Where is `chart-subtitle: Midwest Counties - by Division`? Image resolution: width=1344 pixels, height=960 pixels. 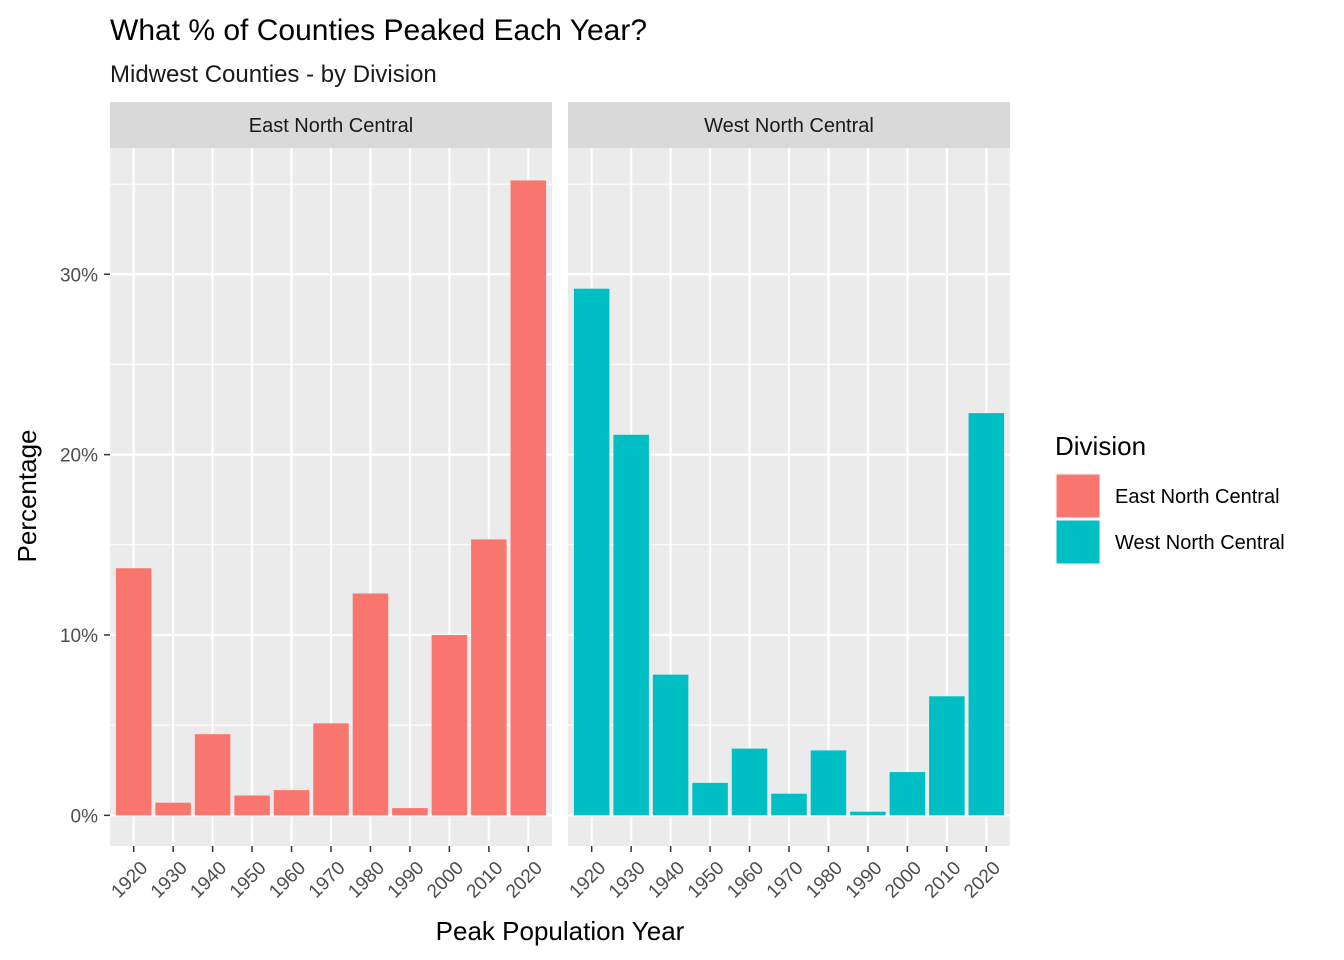 chart-subtitle: Midwest Counties - by Division is located at coordinates (273, 74).